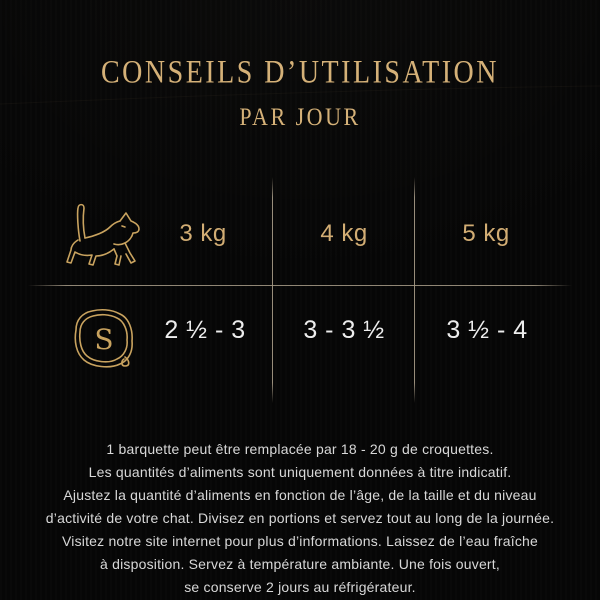 Image resolution: width=600 pixels, height=600 pixels. I want to click on usage-note-line: se conserve 2 jours au réfrigérateur., so click(300, 587).